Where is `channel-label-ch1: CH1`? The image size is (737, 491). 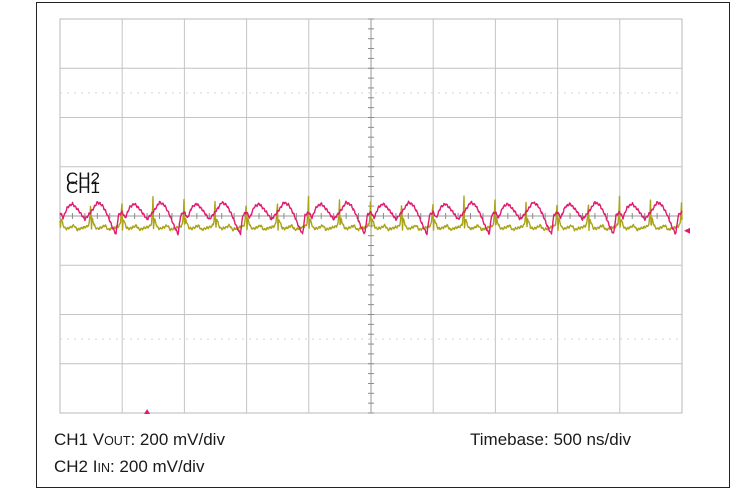 channel-label-ch1: CH1 is located at coordinates (83, 187).